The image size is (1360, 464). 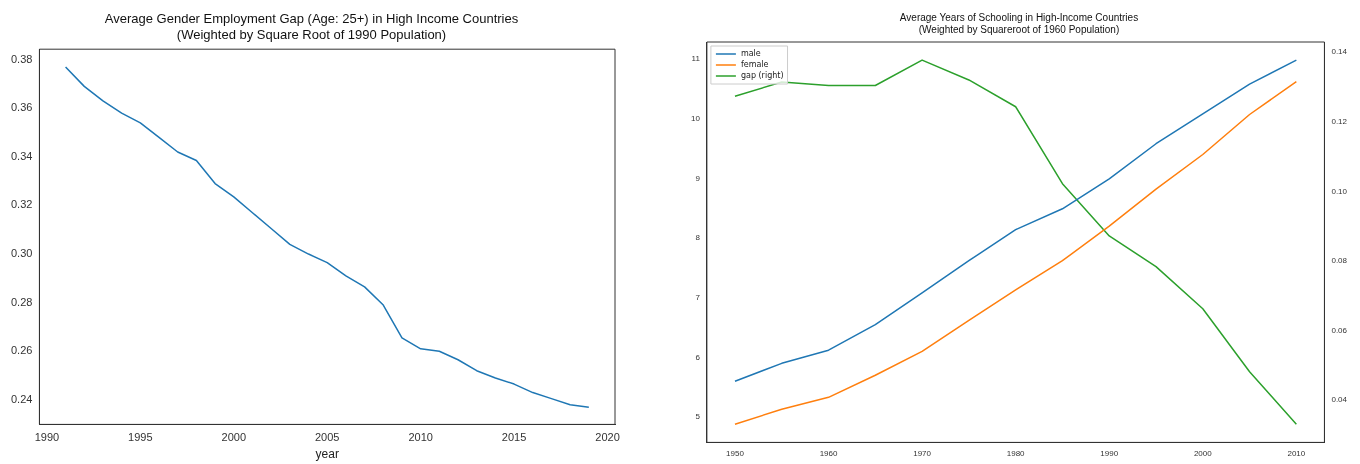 What do you see at coordinates (21, 350) in the screenshot?
I see `y-tick-label: 0.26` at bounding box center [21, 350].